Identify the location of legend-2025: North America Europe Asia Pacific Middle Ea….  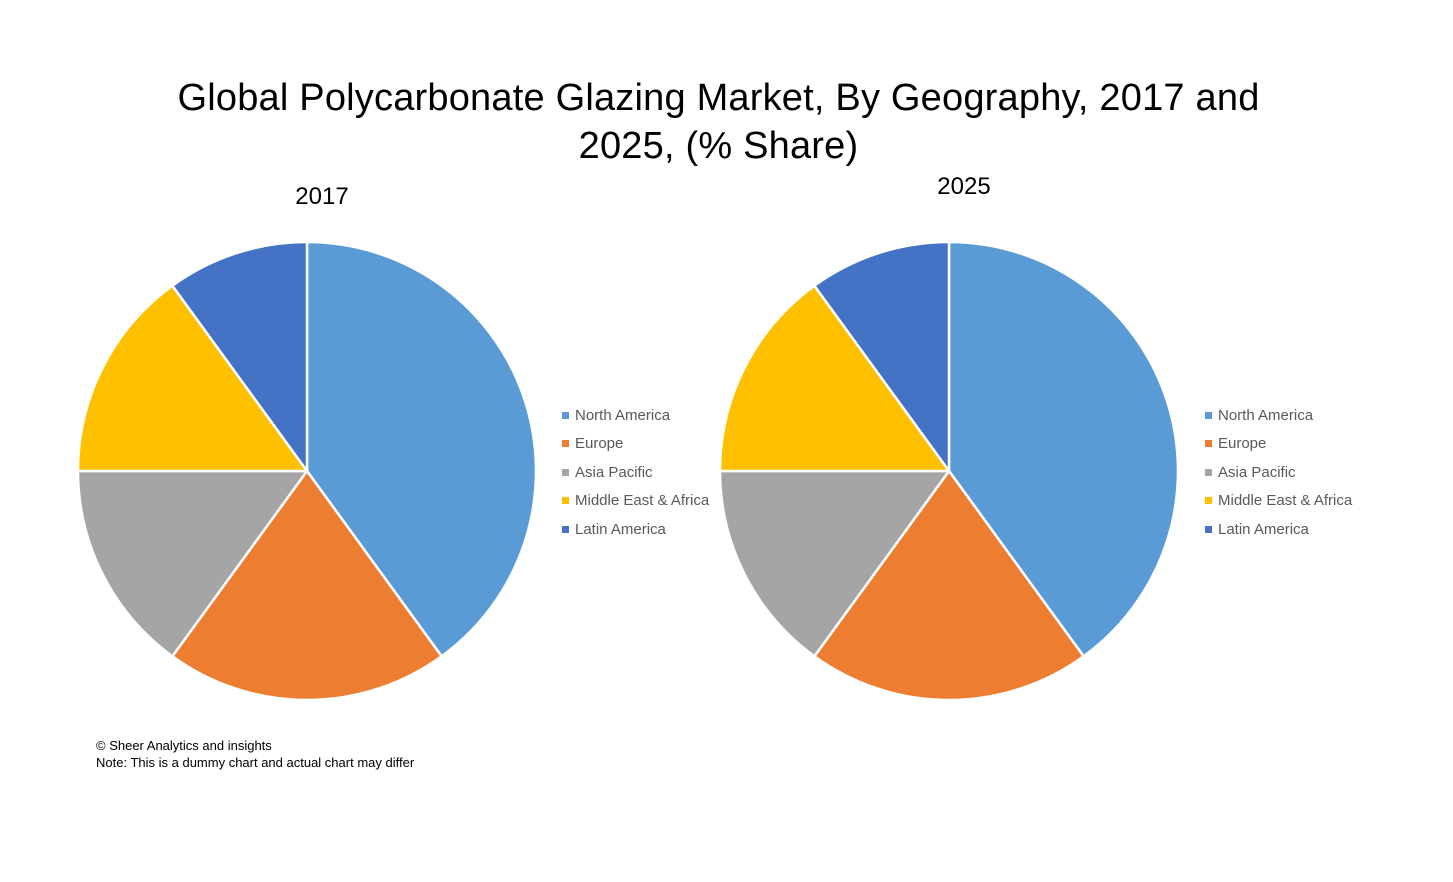
(1278, 472).